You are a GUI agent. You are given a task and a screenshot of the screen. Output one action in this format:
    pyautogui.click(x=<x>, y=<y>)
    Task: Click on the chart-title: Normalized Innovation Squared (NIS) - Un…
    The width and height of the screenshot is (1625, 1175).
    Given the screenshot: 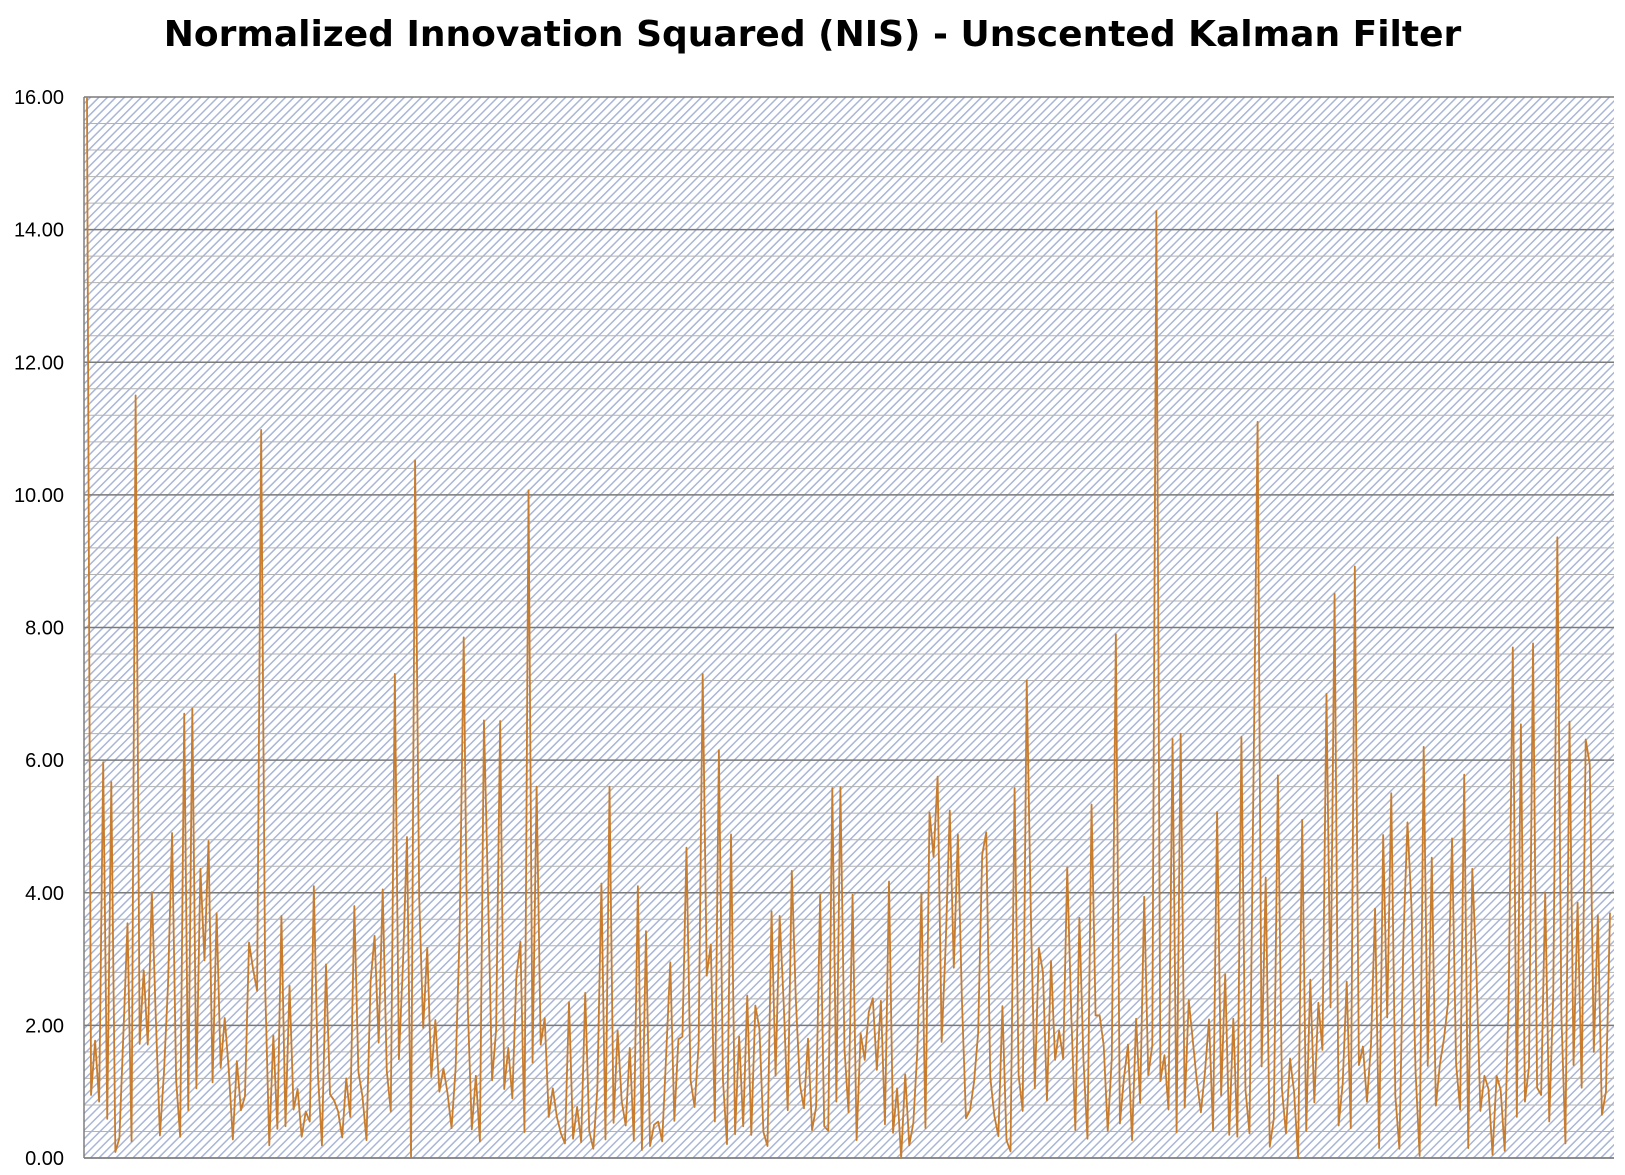 What is the action you would take?
    pyautogui.click(x=812, y=34)
    